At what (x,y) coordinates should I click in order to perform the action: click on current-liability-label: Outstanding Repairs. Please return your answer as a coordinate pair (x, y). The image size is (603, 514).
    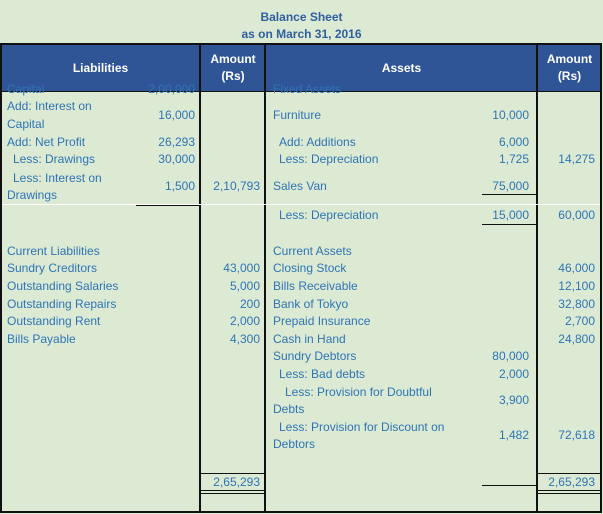
    Looking at the image, I should click on (62, 304).